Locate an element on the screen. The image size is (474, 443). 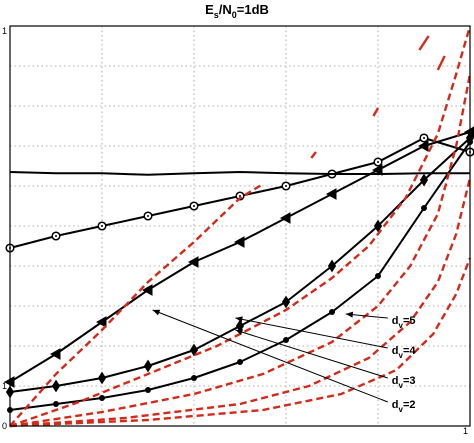
x-tick-label-0: 1 is located at coordinates (465, 431).